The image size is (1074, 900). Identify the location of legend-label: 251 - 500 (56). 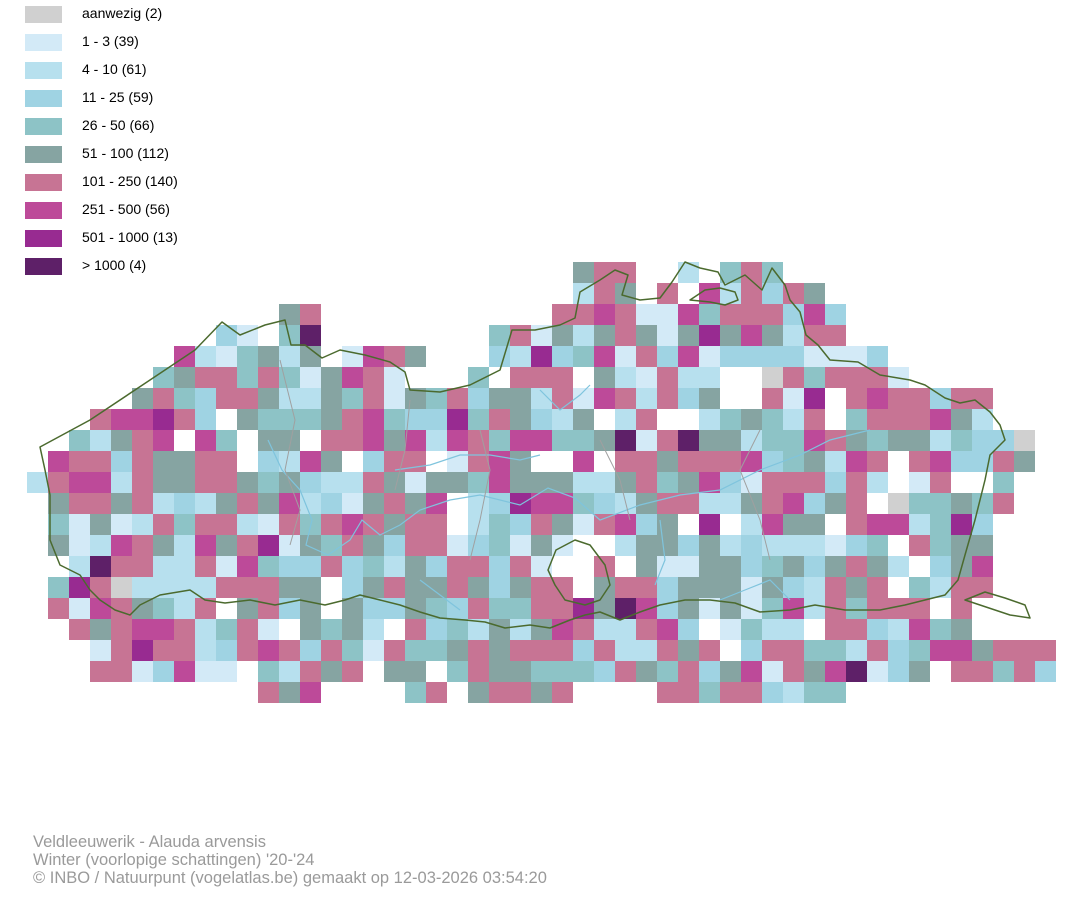
(126, 209).